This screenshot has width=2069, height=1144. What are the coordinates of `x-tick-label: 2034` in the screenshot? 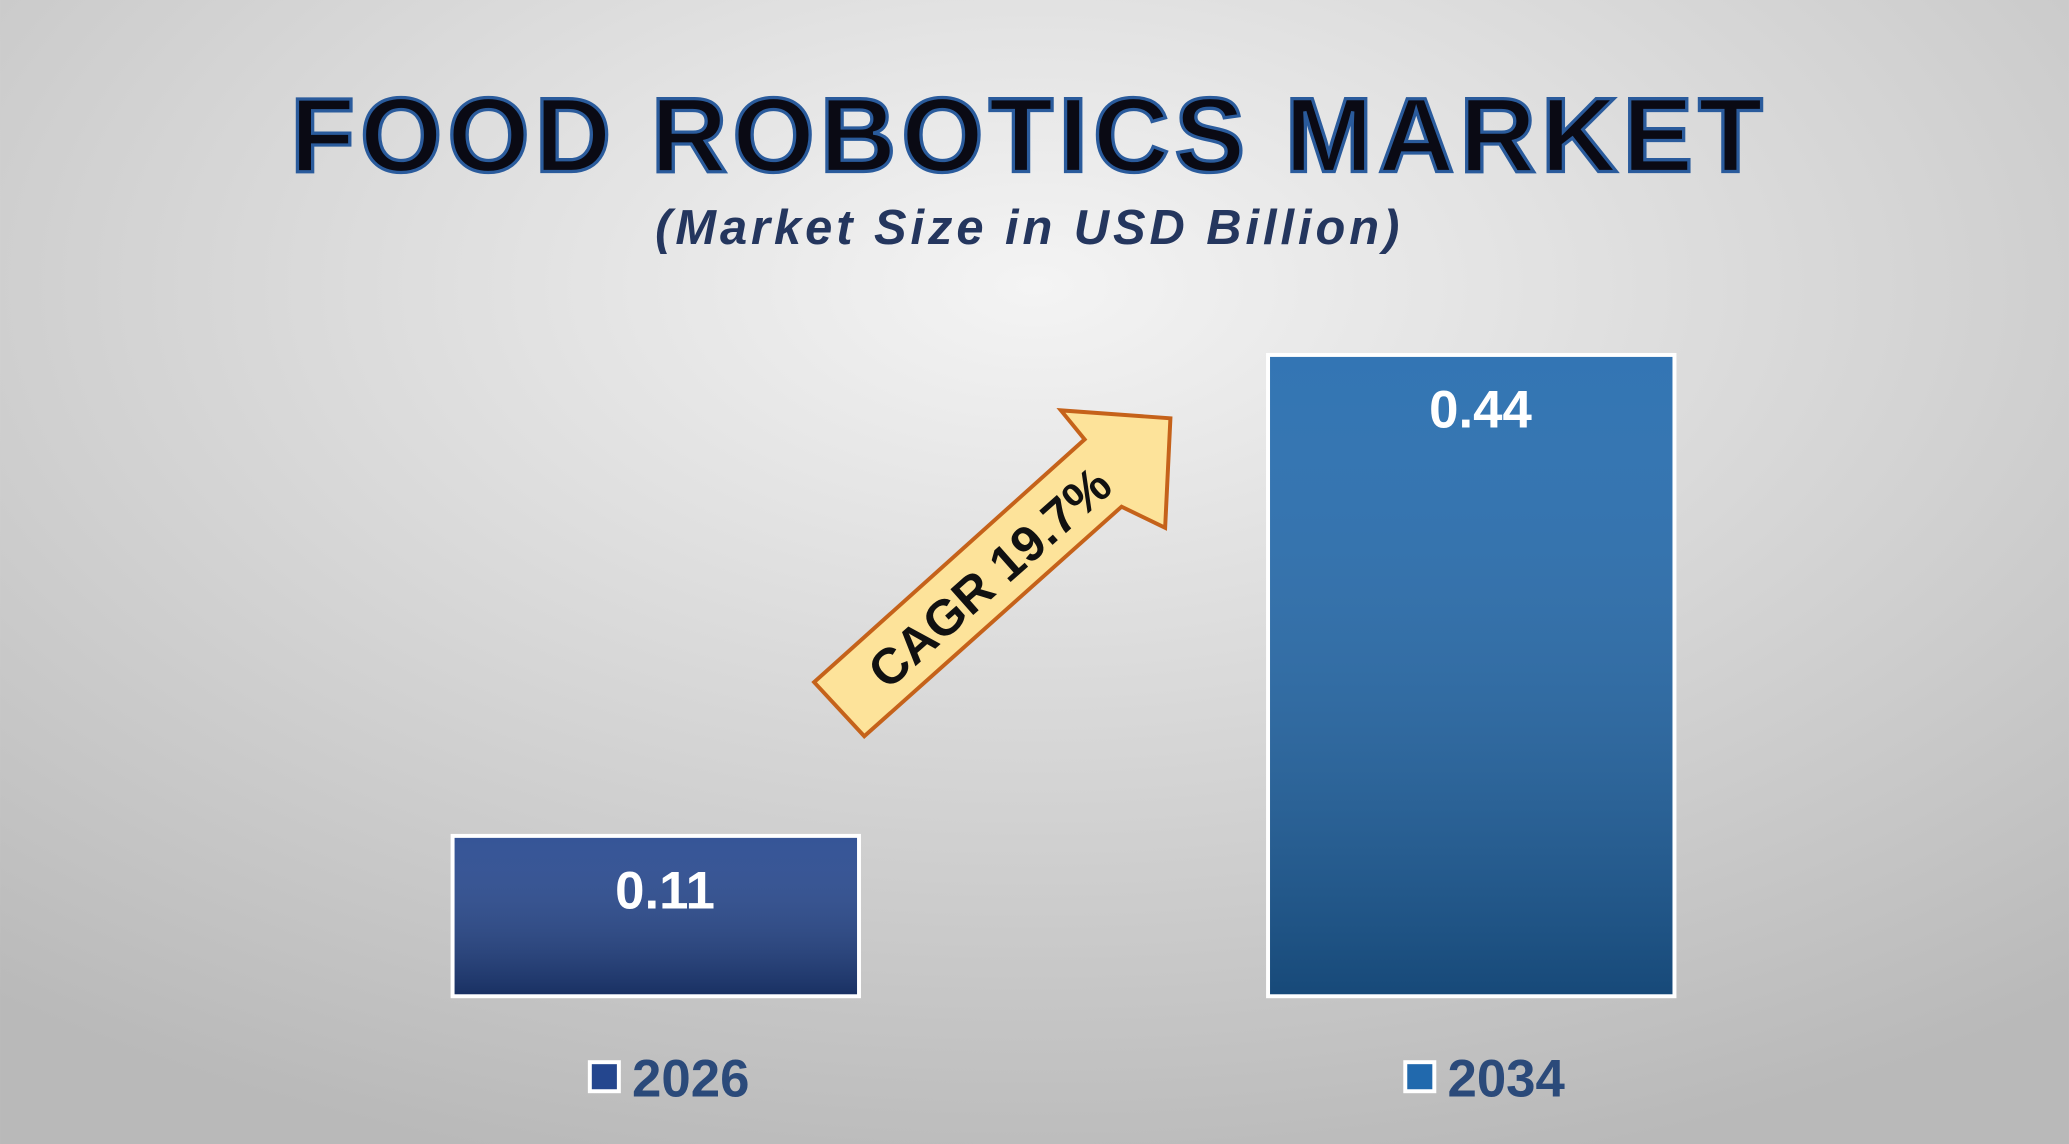 It's located at (1507, 1078).